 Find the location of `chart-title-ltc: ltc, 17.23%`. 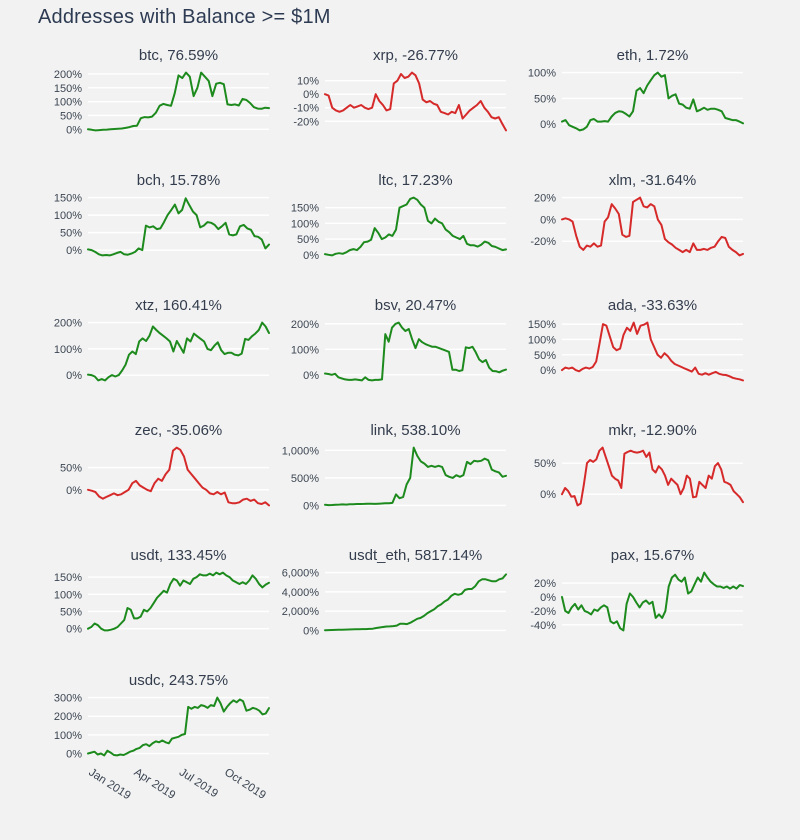

chart-title-ltc: ltc, 17.23% is located at coordinates (415, 180).